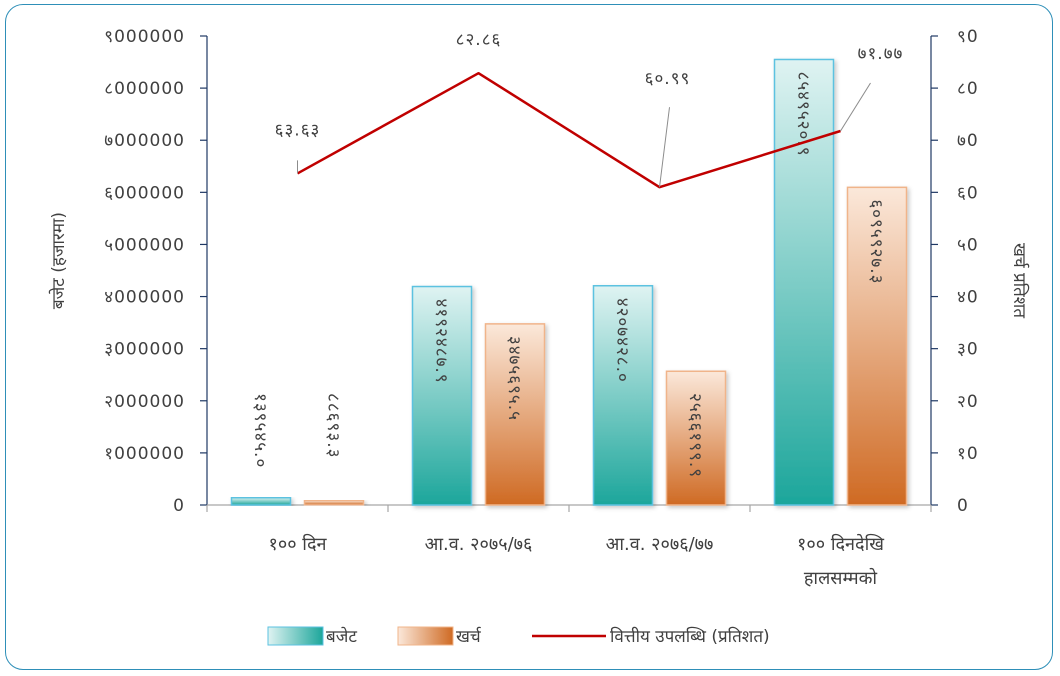 The image size is (1060, 676). What do you see at coordinates (881, 54) in the screenshot?
I see `line-value-label: ७१.७७` at bounding box center [881, 54].